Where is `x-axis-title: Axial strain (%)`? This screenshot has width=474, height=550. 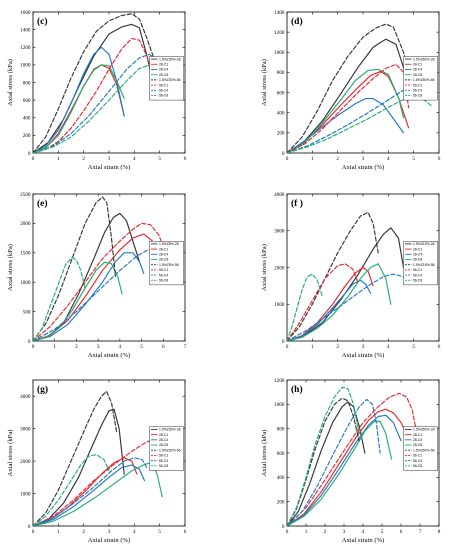
x-axis-title: Axial strain (%) is located at coordinates (363, 167).